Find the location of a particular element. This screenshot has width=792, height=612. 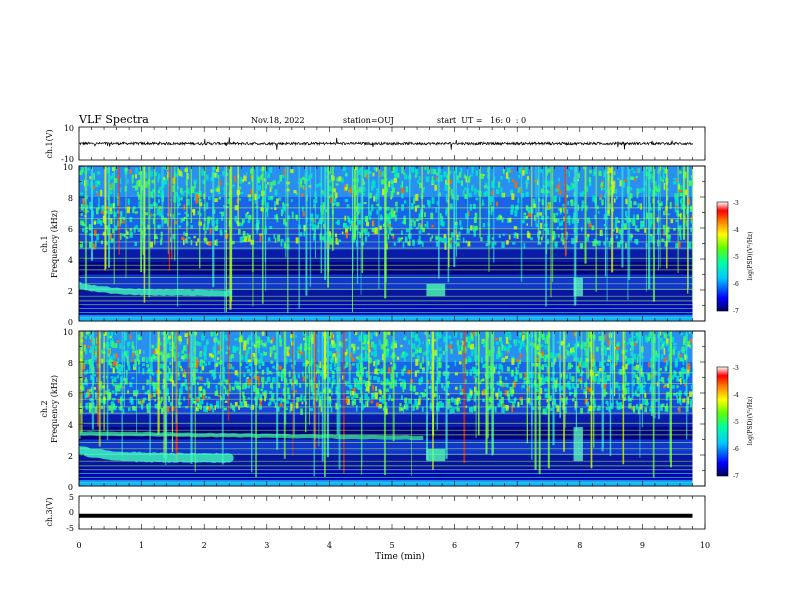

ch2-ylabel-frequency: Frequency (kHz) is located at coordinates (54, 409).